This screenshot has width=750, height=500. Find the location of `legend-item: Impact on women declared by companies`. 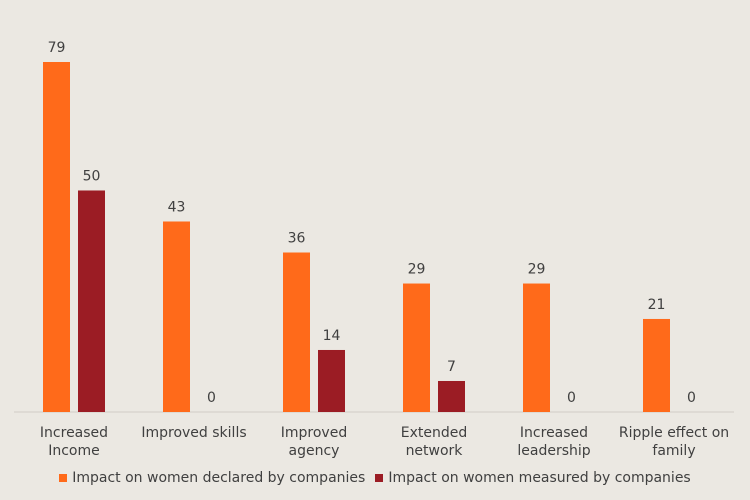

legend-item: Impact on women declared by companies is located at coordinates (212, 478).